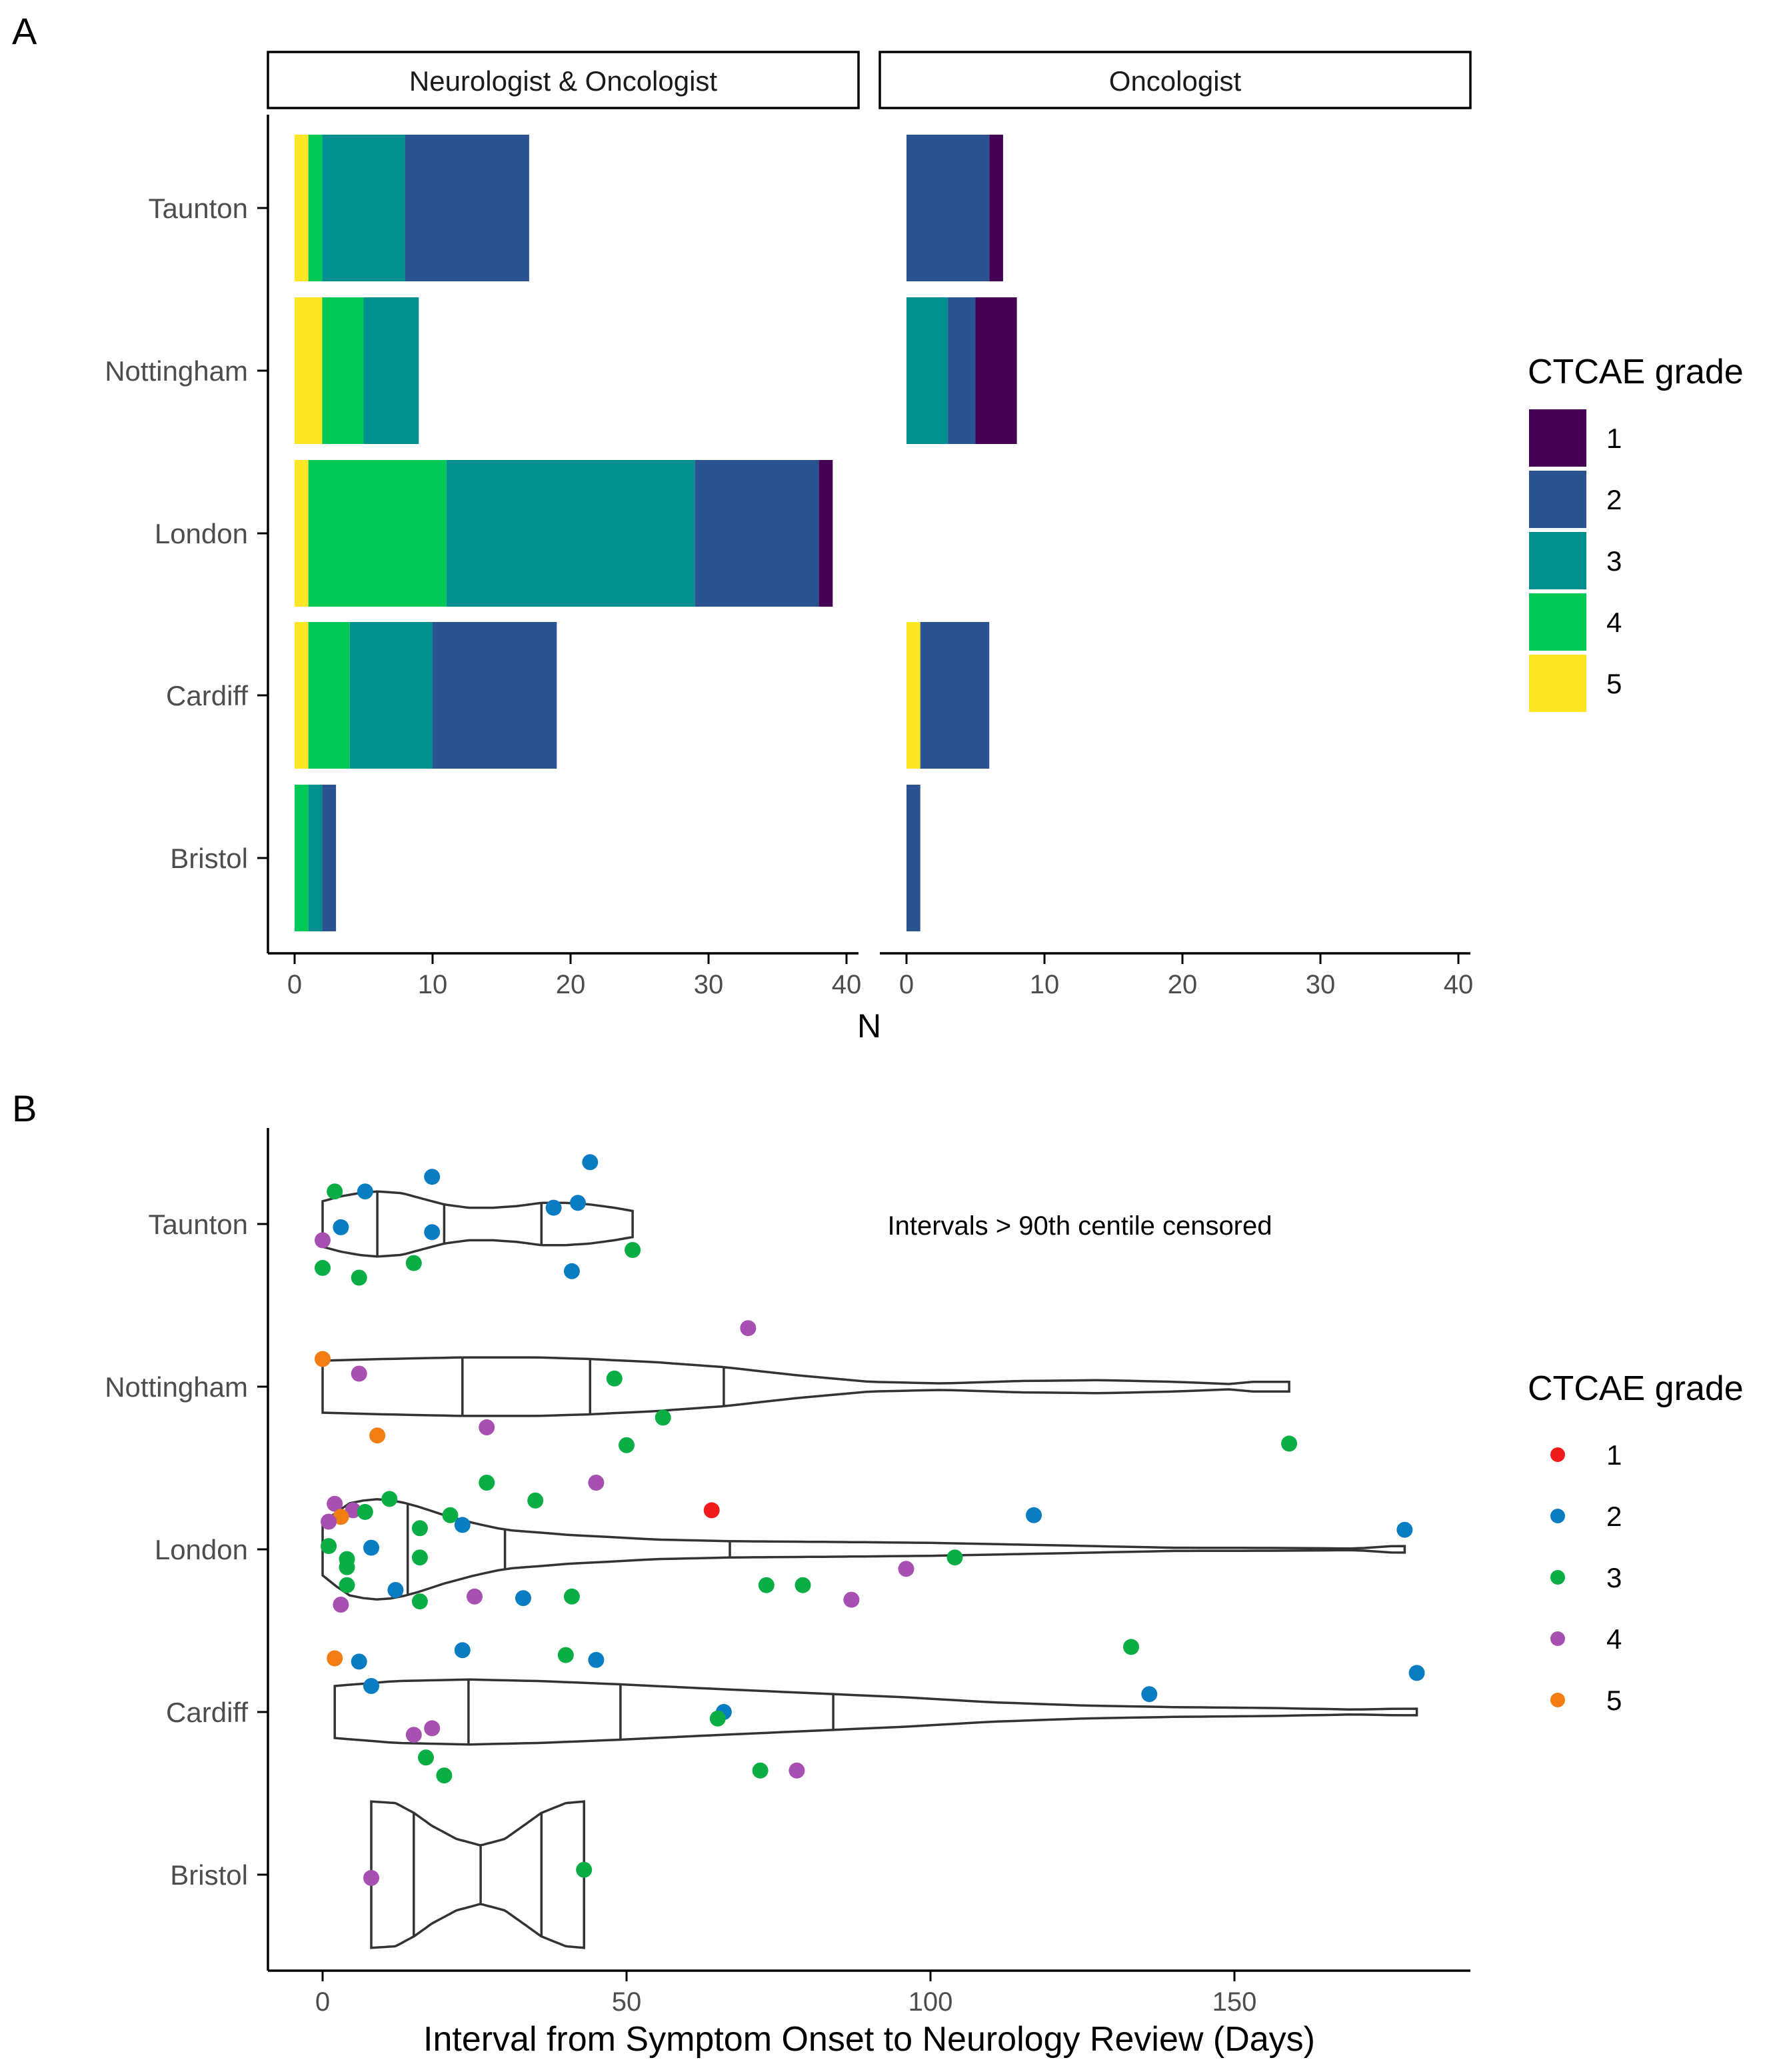  I want to click on bar-legend-label: 2, so click(1614, 499).